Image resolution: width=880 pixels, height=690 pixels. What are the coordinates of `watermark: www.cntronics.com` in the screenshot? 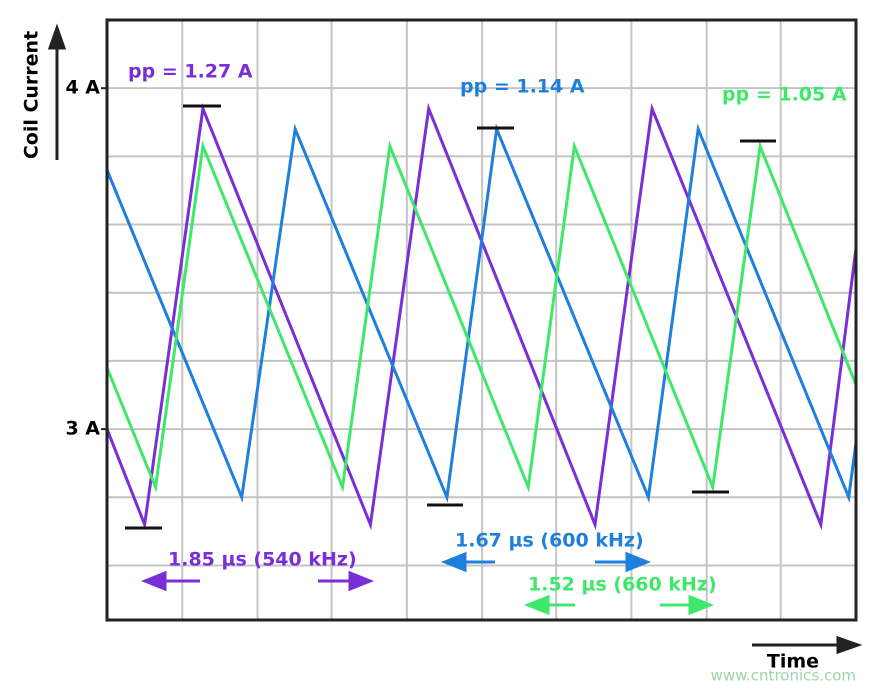 It's located at (783, 676).